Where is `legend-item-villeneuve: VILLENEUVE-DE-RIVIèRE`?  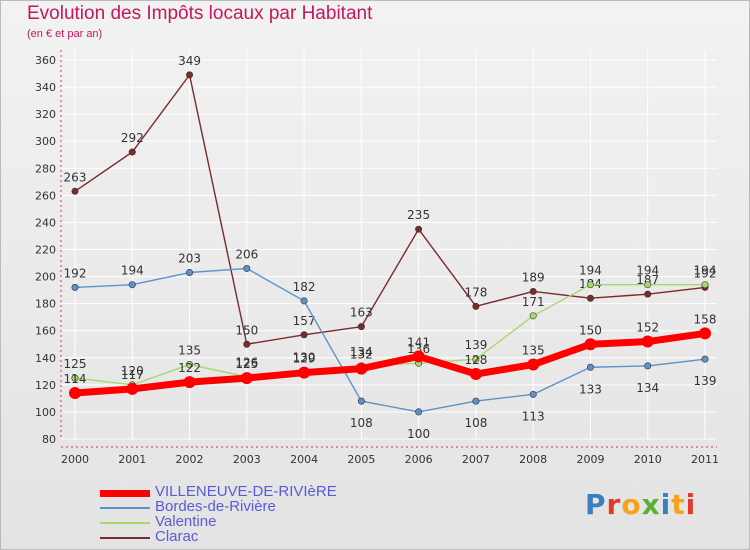
legend-item-villeneuve: VILLENEUVE-DE-RIVIèRE is located at coordinates (230, 491).